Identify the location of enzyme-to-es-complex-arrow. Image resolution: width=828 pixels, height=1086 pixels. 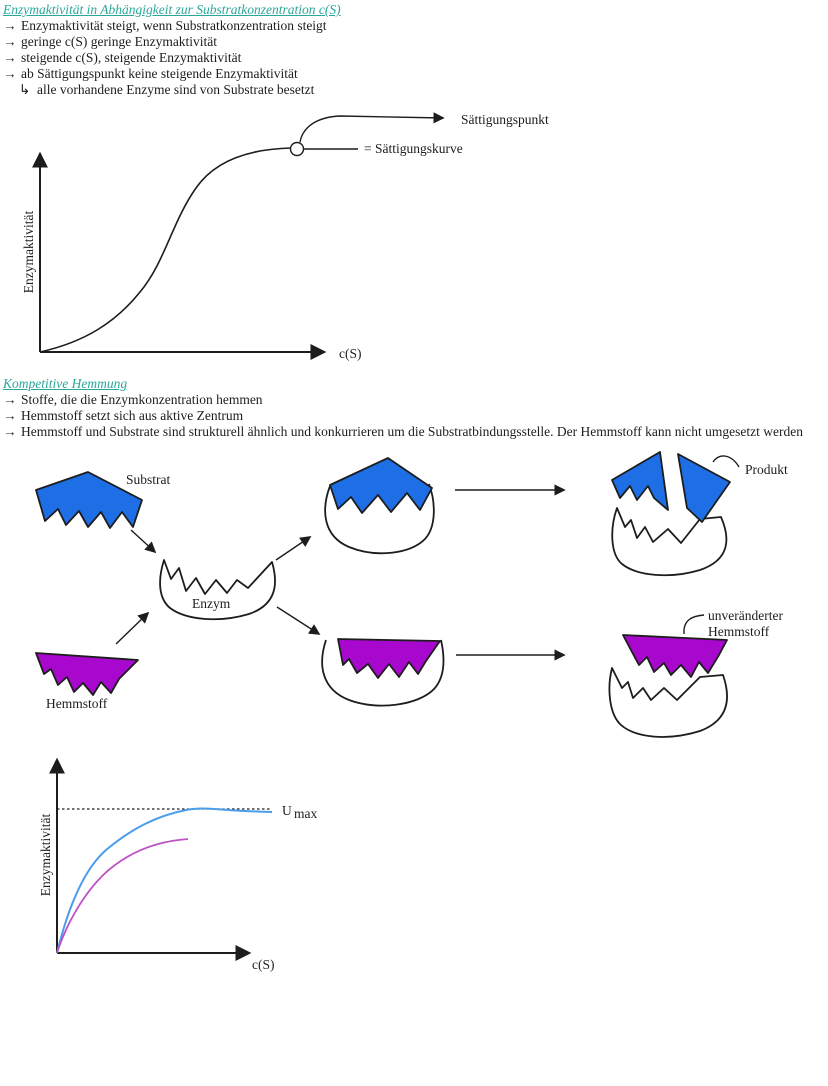
(293, 548).